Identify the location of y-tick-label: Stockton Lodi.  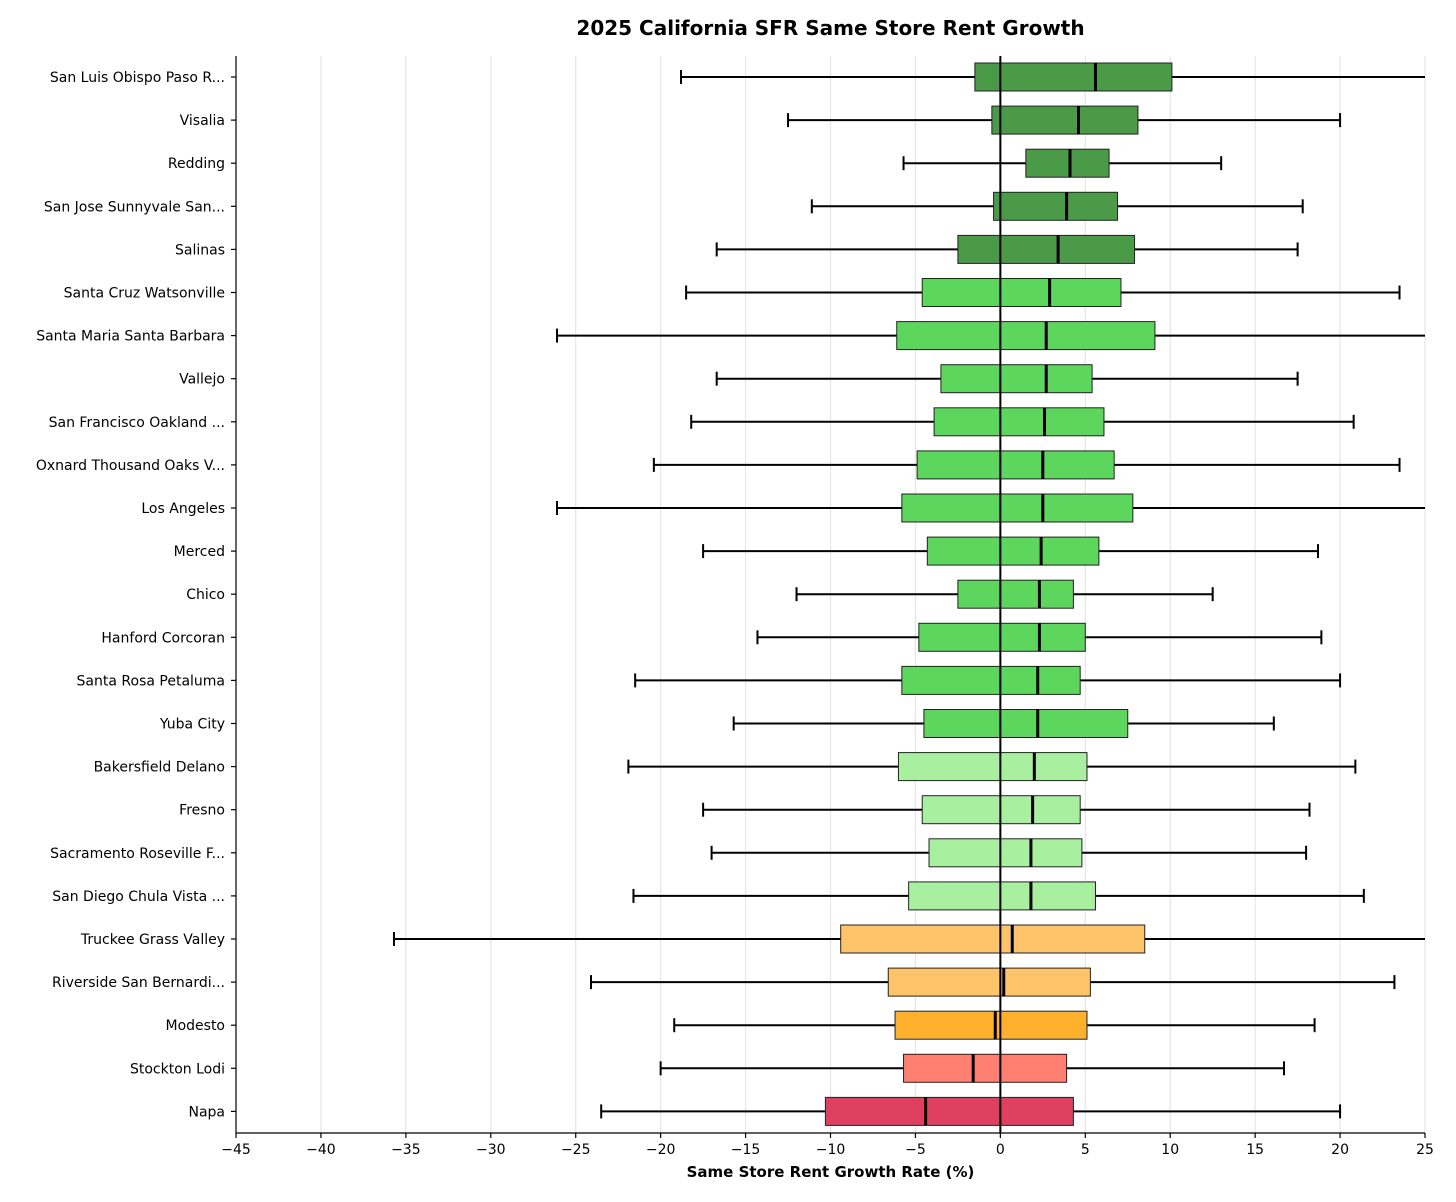
(177, 1069).